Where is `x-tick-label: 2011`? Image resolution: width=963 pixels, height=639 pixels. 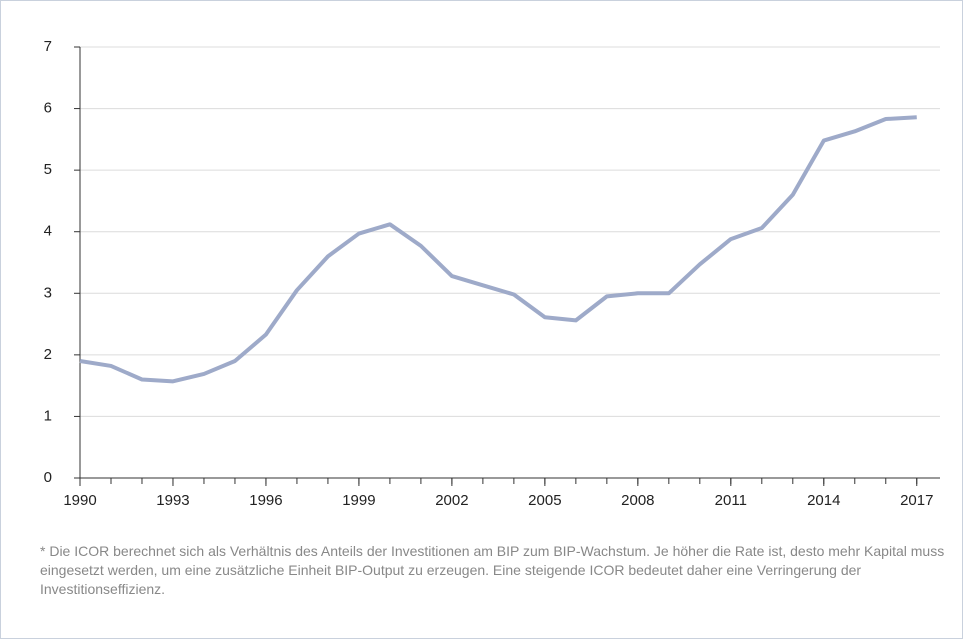 x-tick-label: 2011 is located at coordinates (731, 500).